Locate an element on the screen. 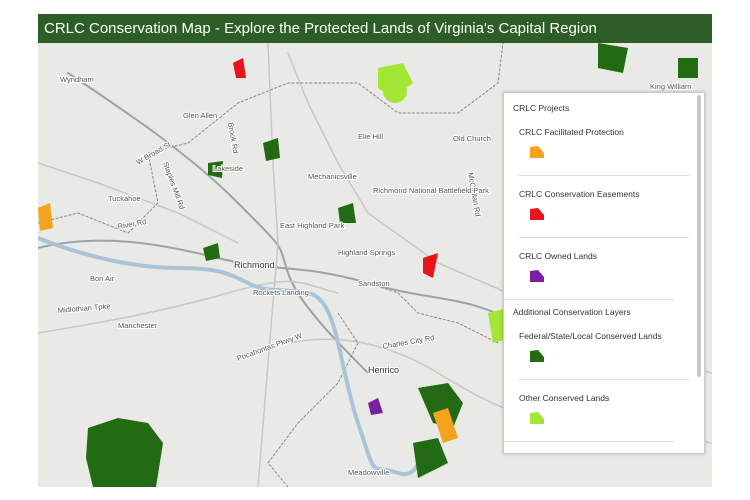 Image resolution: width=750 pixels, height=500 pixels. place-label: East Highland Park is located at coordinates (312, 225).